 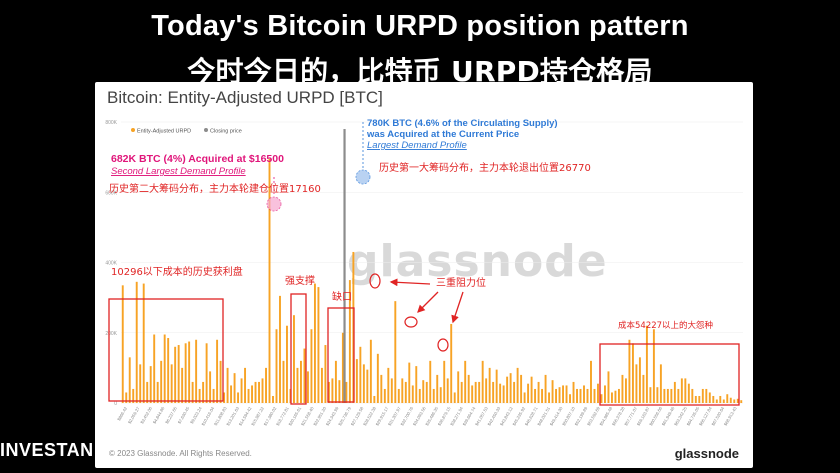 I want to click on y-tick-label: 600K, so click(x=111, y=193).